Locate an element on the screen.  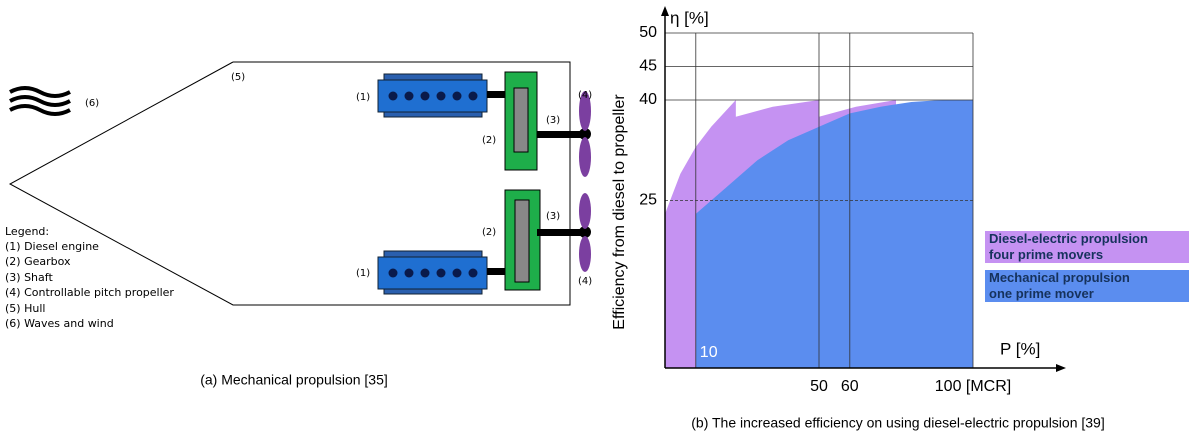
legend-item: (6) Waves and wind is located at coordinates (59, 323).